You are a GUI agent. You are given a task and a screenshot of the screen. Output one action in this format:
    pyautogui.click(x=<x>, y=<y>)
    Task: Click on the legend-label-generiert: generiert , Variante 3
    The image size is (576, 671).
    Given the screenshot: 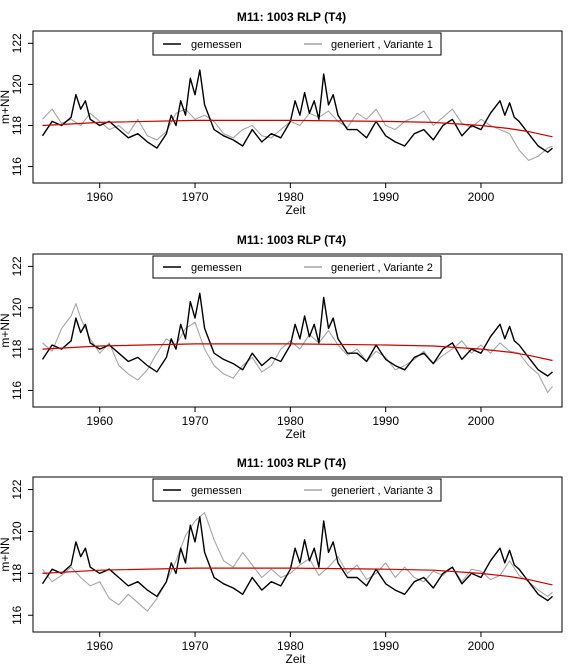 What is the action you would take?
    pyautogui.click(x=382, y=491)
    